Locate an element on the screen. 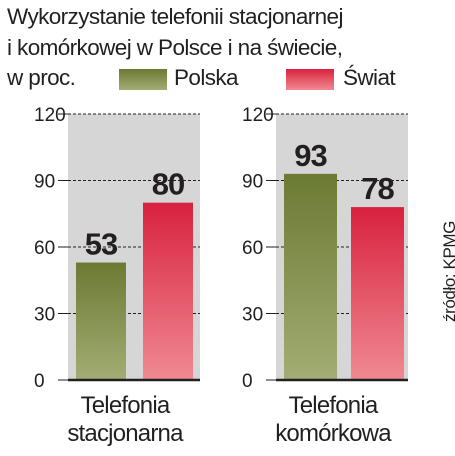 The height and width of the screenshot is (456, 455). chart-title-line-1: Wykorzystanie telefonii stacjonarnej is located at coordinates (175, 16).